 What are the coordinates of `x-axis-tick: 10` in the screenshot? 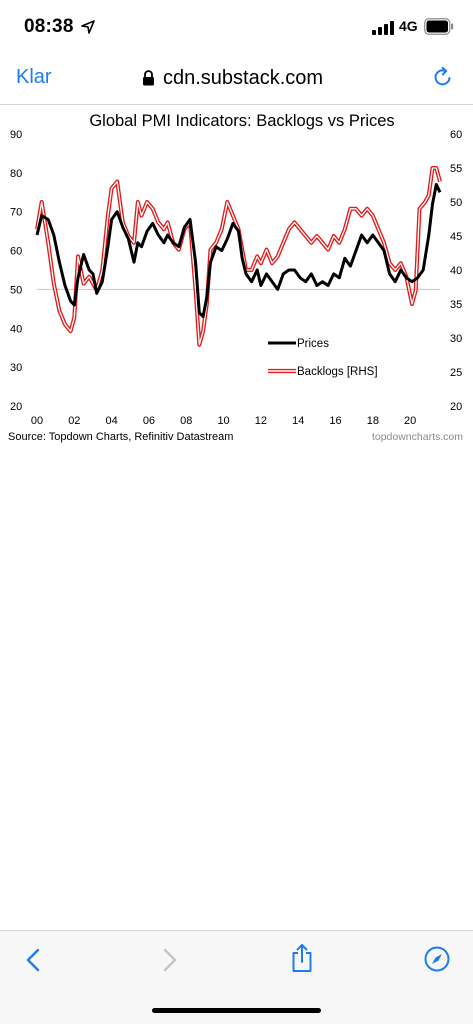 It's located at (223, 421).